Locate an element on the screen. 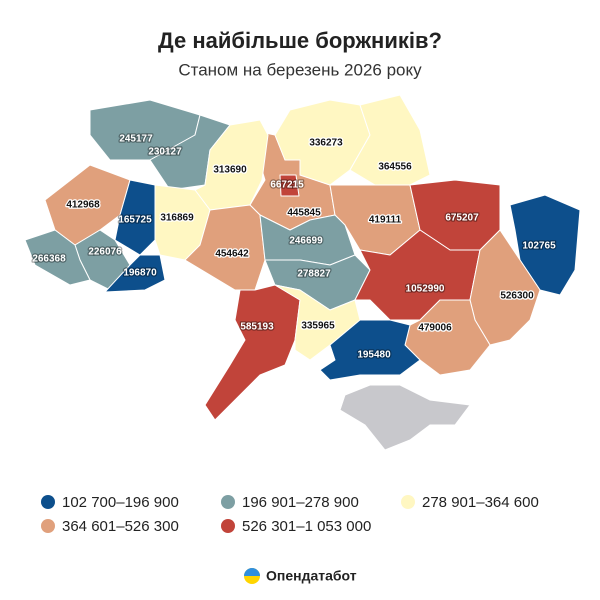  region-value: 226076 is located at coordinates (105, 252).